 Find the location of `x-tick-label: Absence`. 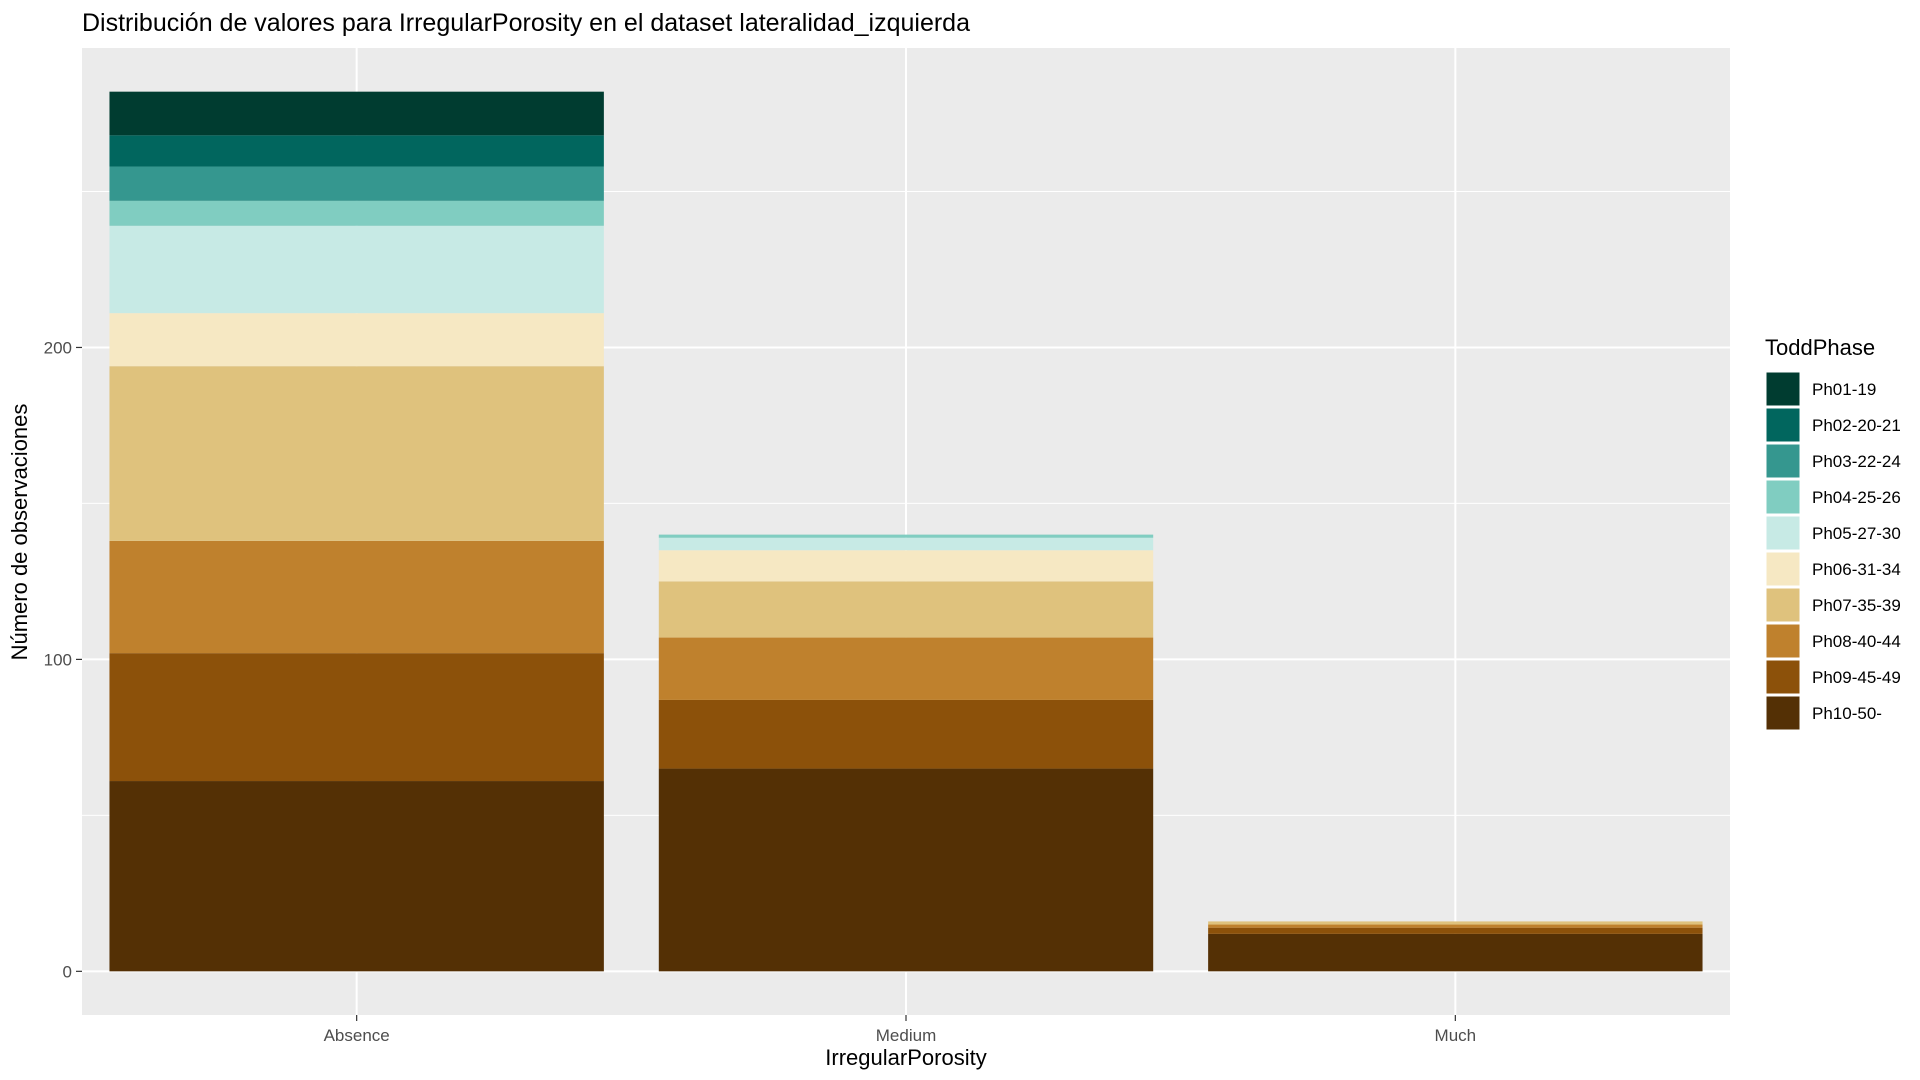

x-tick-label: Absence is located at coordinates (357, 1035).